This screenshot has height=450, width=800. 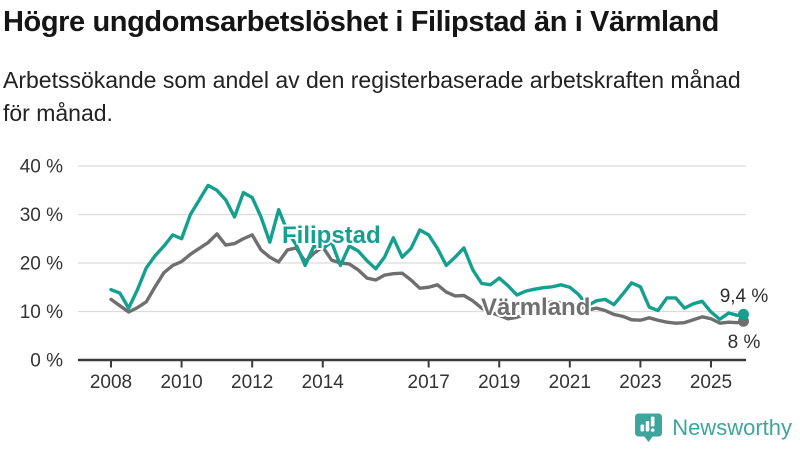 I want to click on svg-text: 40 %, so click(x=41, y=167).